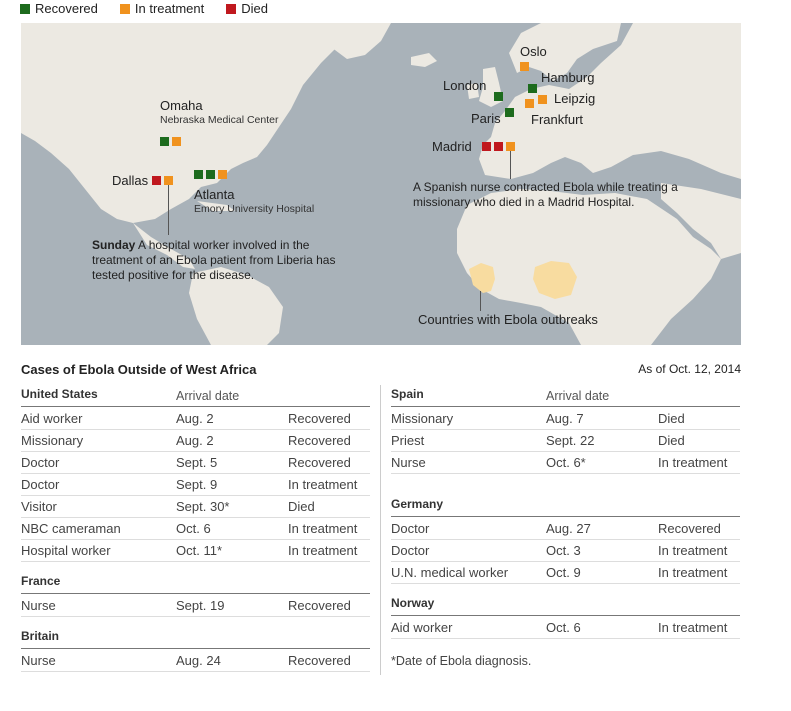  What do you see at coordinates (568, 77) in the screenshot?
I see `hamburg-label: Hamburg` at bounding box center [568, 77].